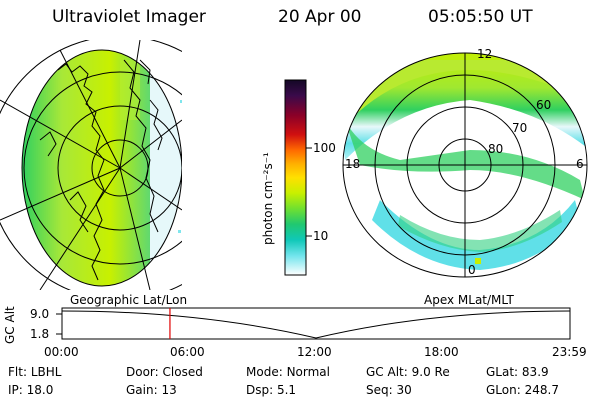  I want to click on info-flt: Flt: LBHL, so click(35, 372).